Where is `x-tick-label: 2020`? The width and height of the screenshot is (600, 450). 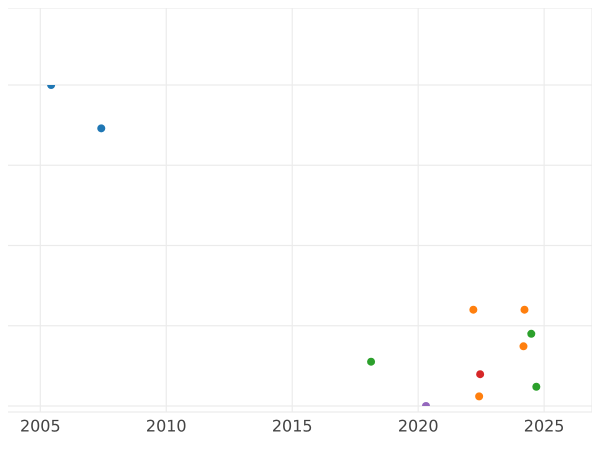 x-tick-label: 2020 is located at coordinates (418, 426).